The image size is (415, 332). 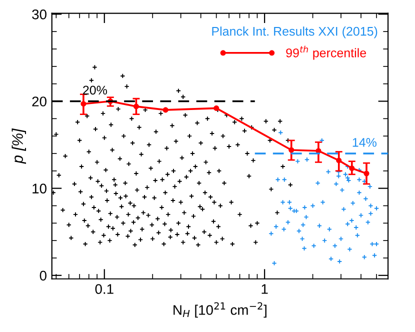 What do you see at coordinates (265, 289) in the screenshot?
I see `x-tick-label: 1` at bounding box center [265, 289].